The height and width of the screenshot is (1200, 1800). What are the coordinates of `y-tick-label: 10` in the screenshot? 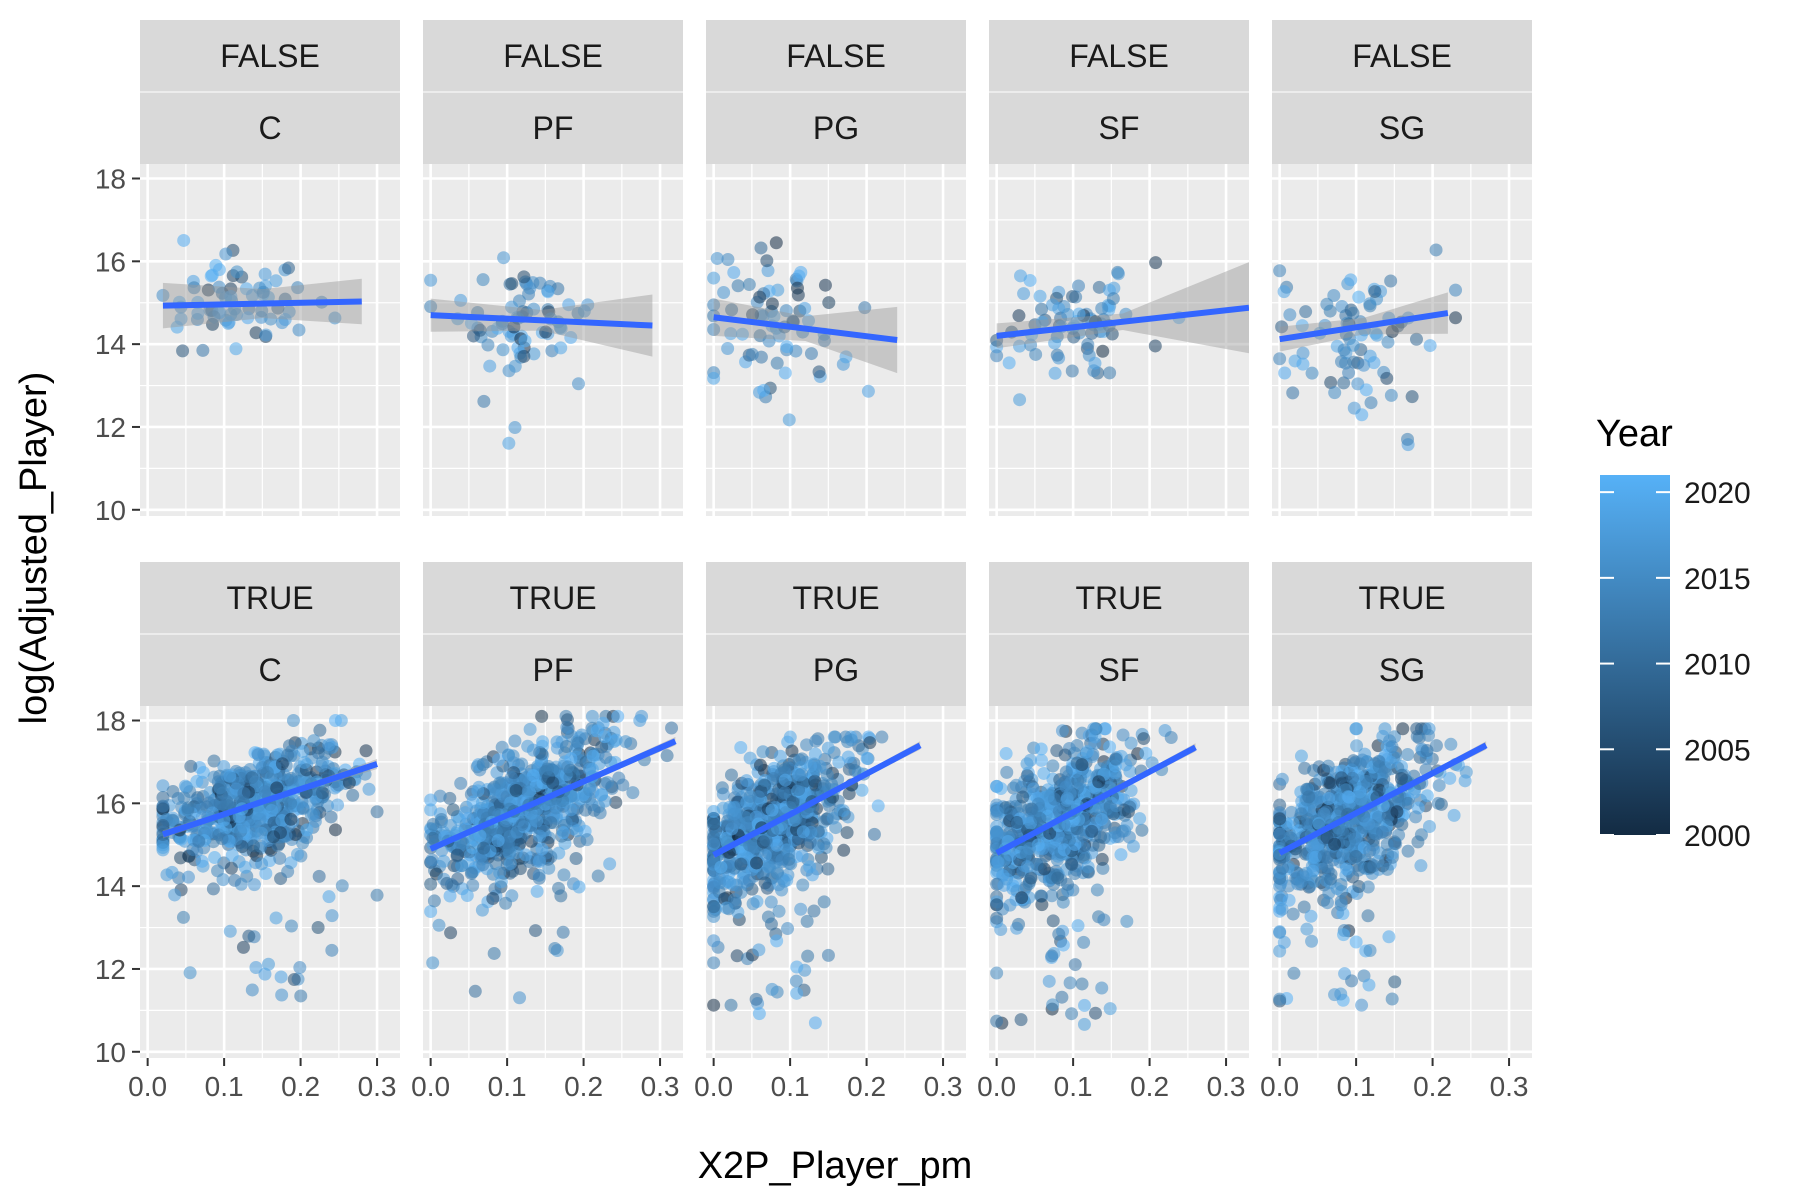 It's located at (110, 1052).